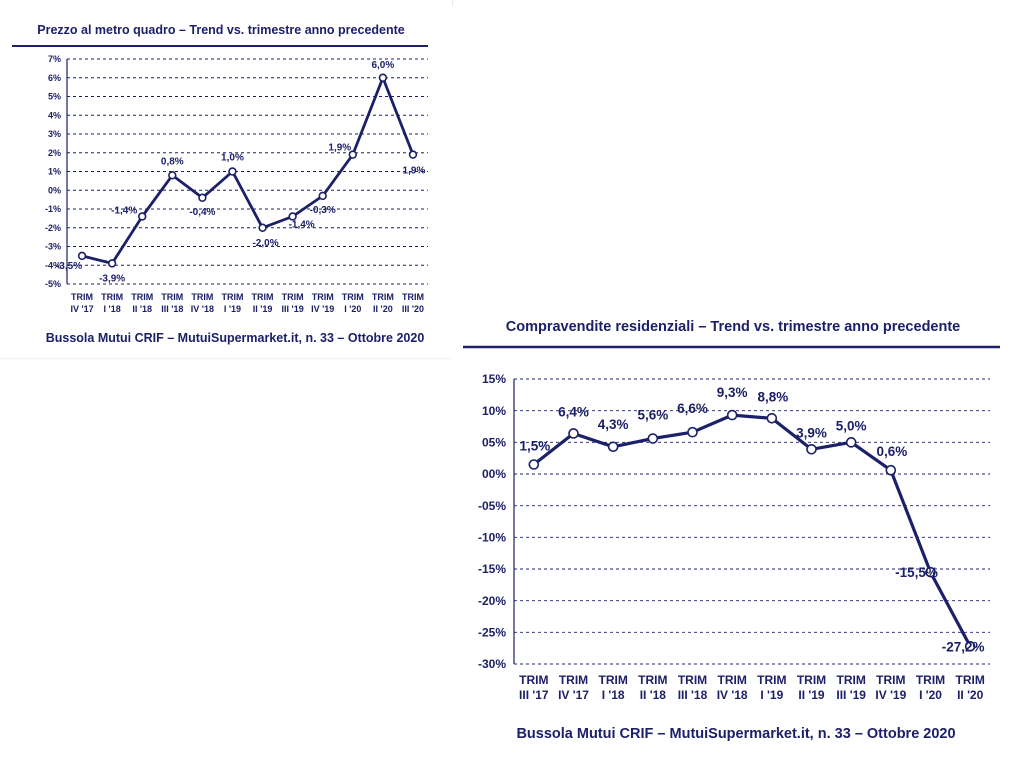 The width and height of the screenshot is (1024, 773). What do you see at coordinates (54, 59) in the screenshot?
I see `y-tick-label: 7%` at bounding box center [54, 59].